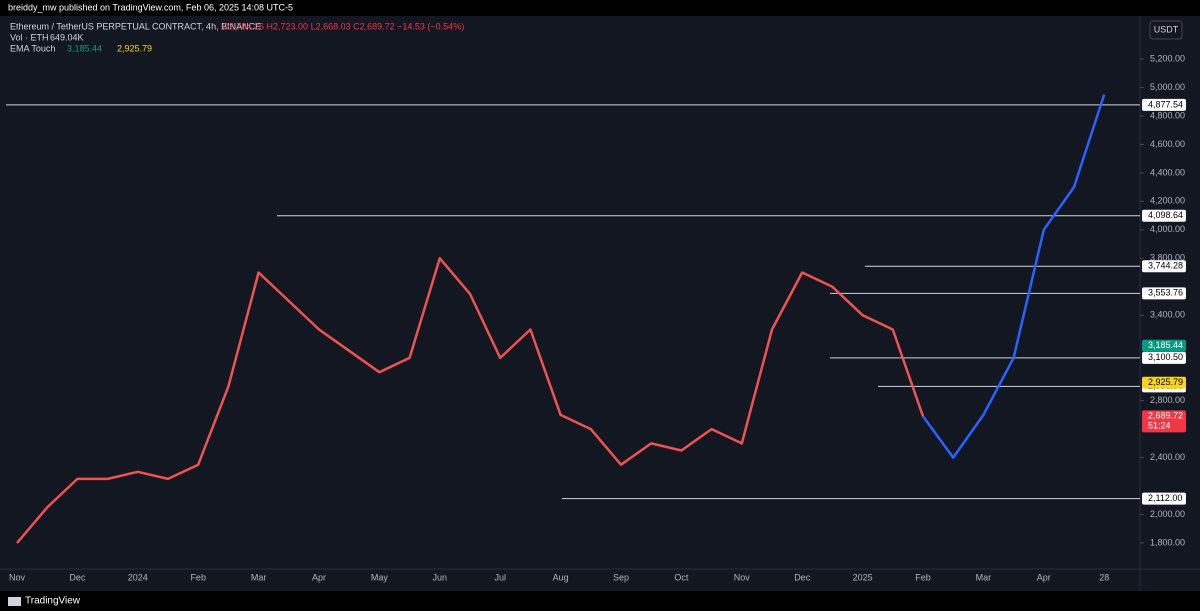  Describe the element at coordinates (561, 577) in the screenshot. I see `x-tick-label: Aug` at that location.